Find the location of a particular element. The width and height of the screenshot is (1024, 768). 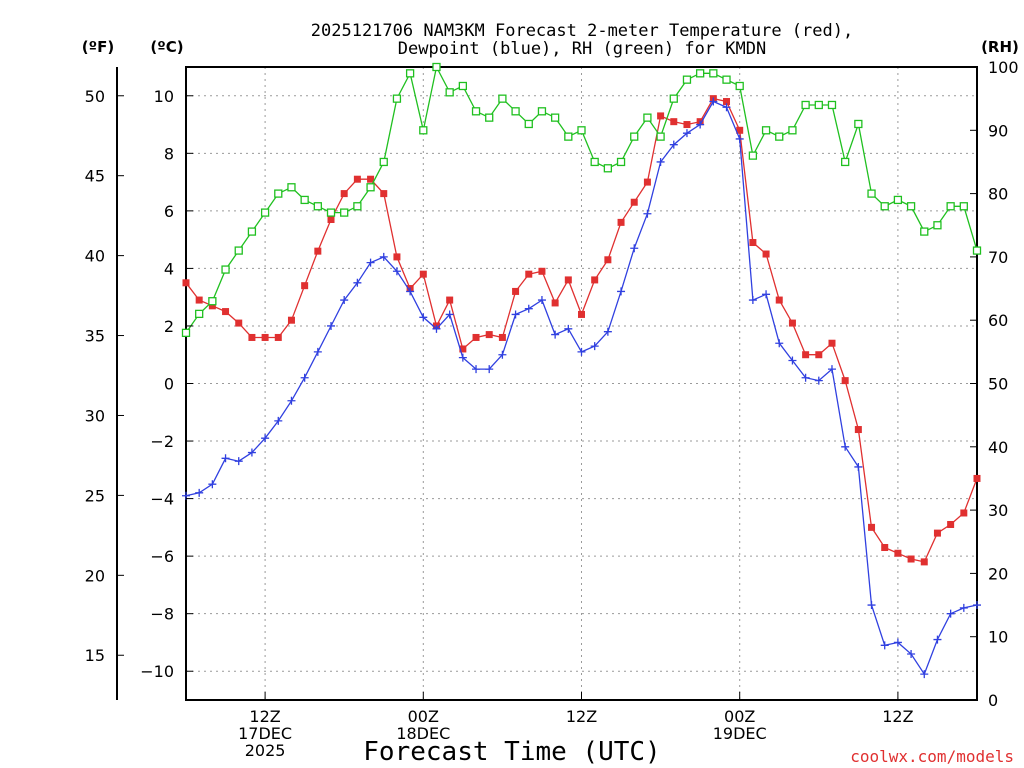

celsius-tick-label: −6 is located at coordinates (162, 556).